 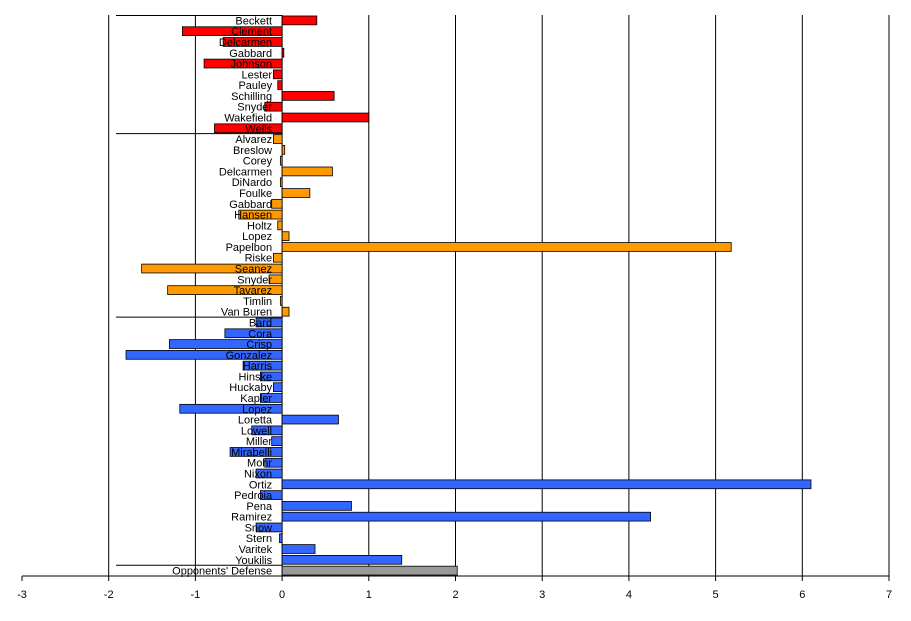 I want to click on x-tick-label: -2, so click(x=109, y=595).